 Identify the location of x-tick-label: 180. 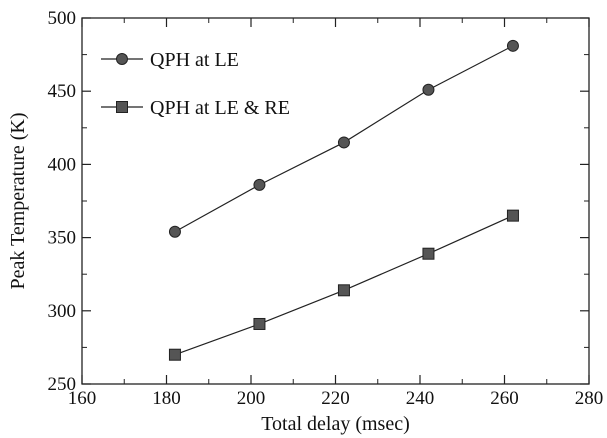
(166, 398).